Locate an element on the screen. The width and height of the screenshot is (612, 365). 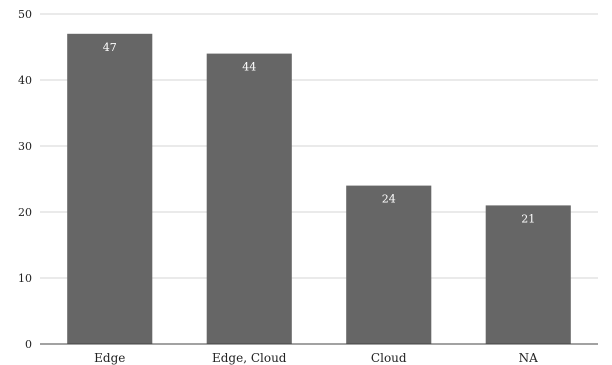
y-tick-label: 50 is located at coordinates (25, 14).